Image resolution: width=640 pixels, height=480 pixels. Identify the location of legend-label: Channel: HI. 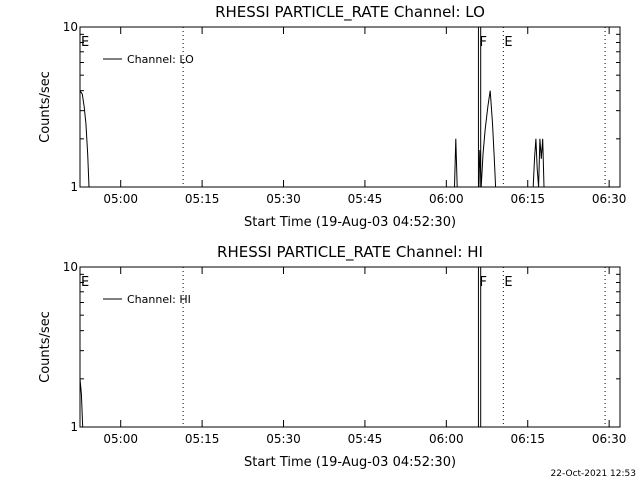
(159, 299).